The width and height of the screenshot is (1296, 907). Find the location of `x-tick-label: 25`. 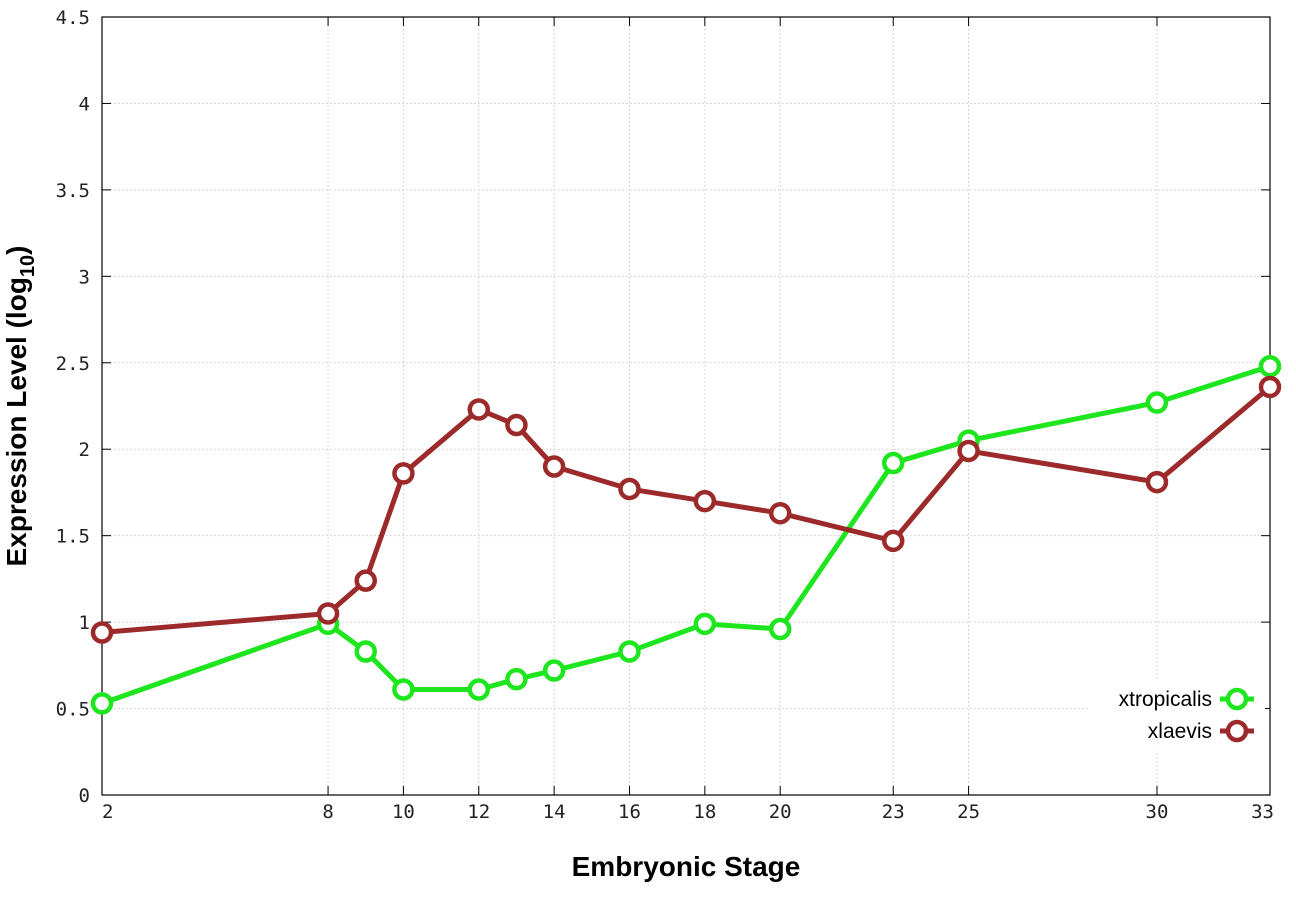

x-tick-label: 25 is located at coordinates (968, 812).